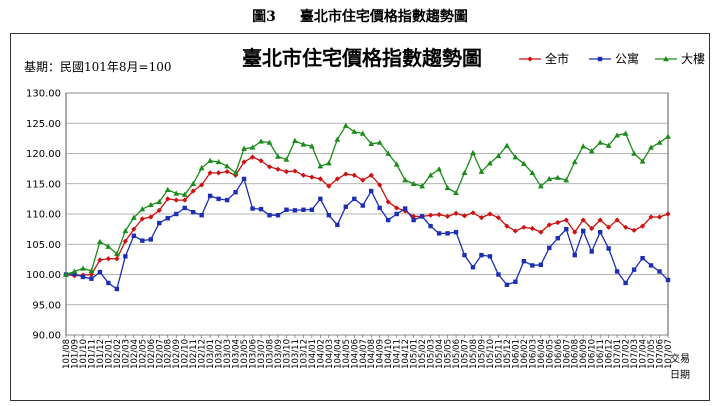 This screenshot has width=720, height=406. Describe the element at coordinates (627, 58) in the screenshot. I see `legend-label: 公寓` at that location.